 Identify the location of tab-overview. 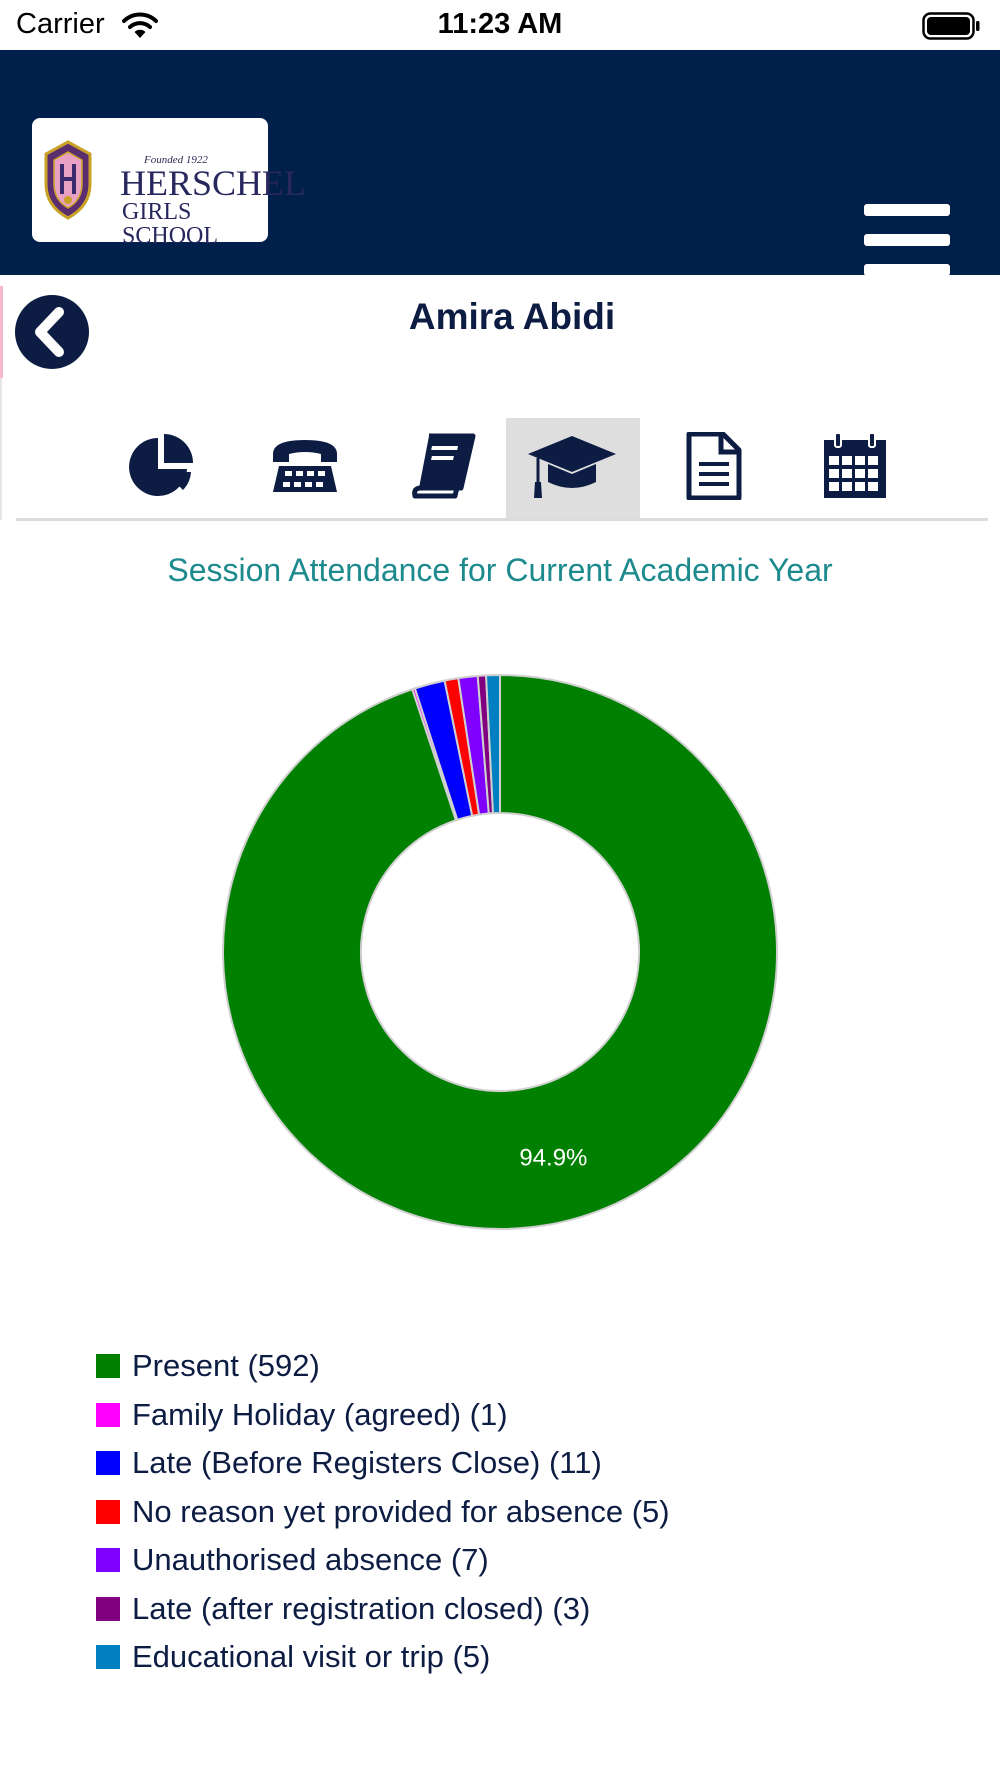
(161, 468).